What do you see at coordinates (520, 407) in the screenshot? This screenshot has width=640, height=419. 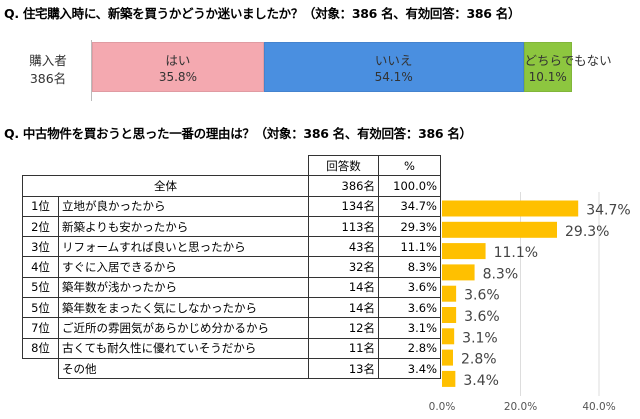 I see `x-tick-label: 20.0%` at bounding box center [520, 407].